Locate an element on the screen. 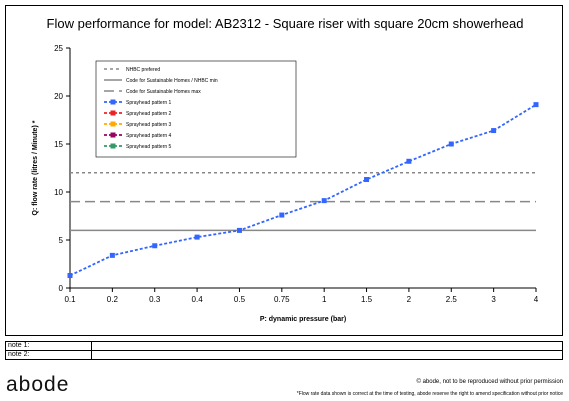 This screenshot has width=569, height=401. legend-label: Sprayhead pattern 3 is located at coordinates (149, 125).